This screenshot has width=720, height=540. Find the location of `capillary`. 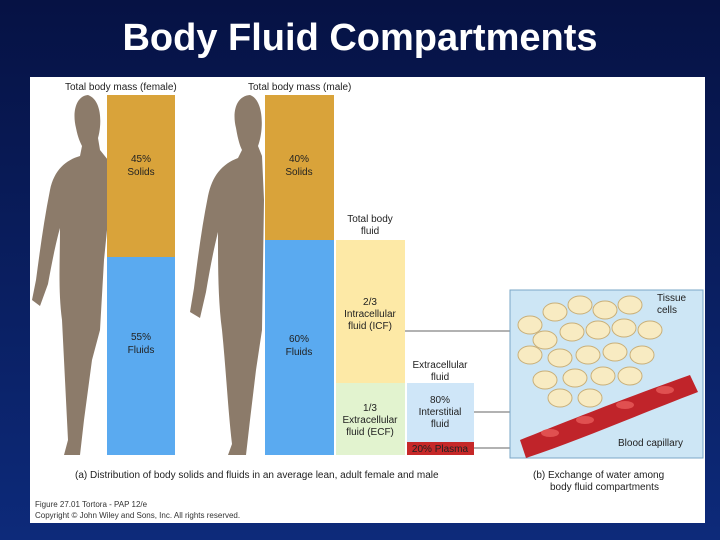

capillary is located at coordinates (609, 416).